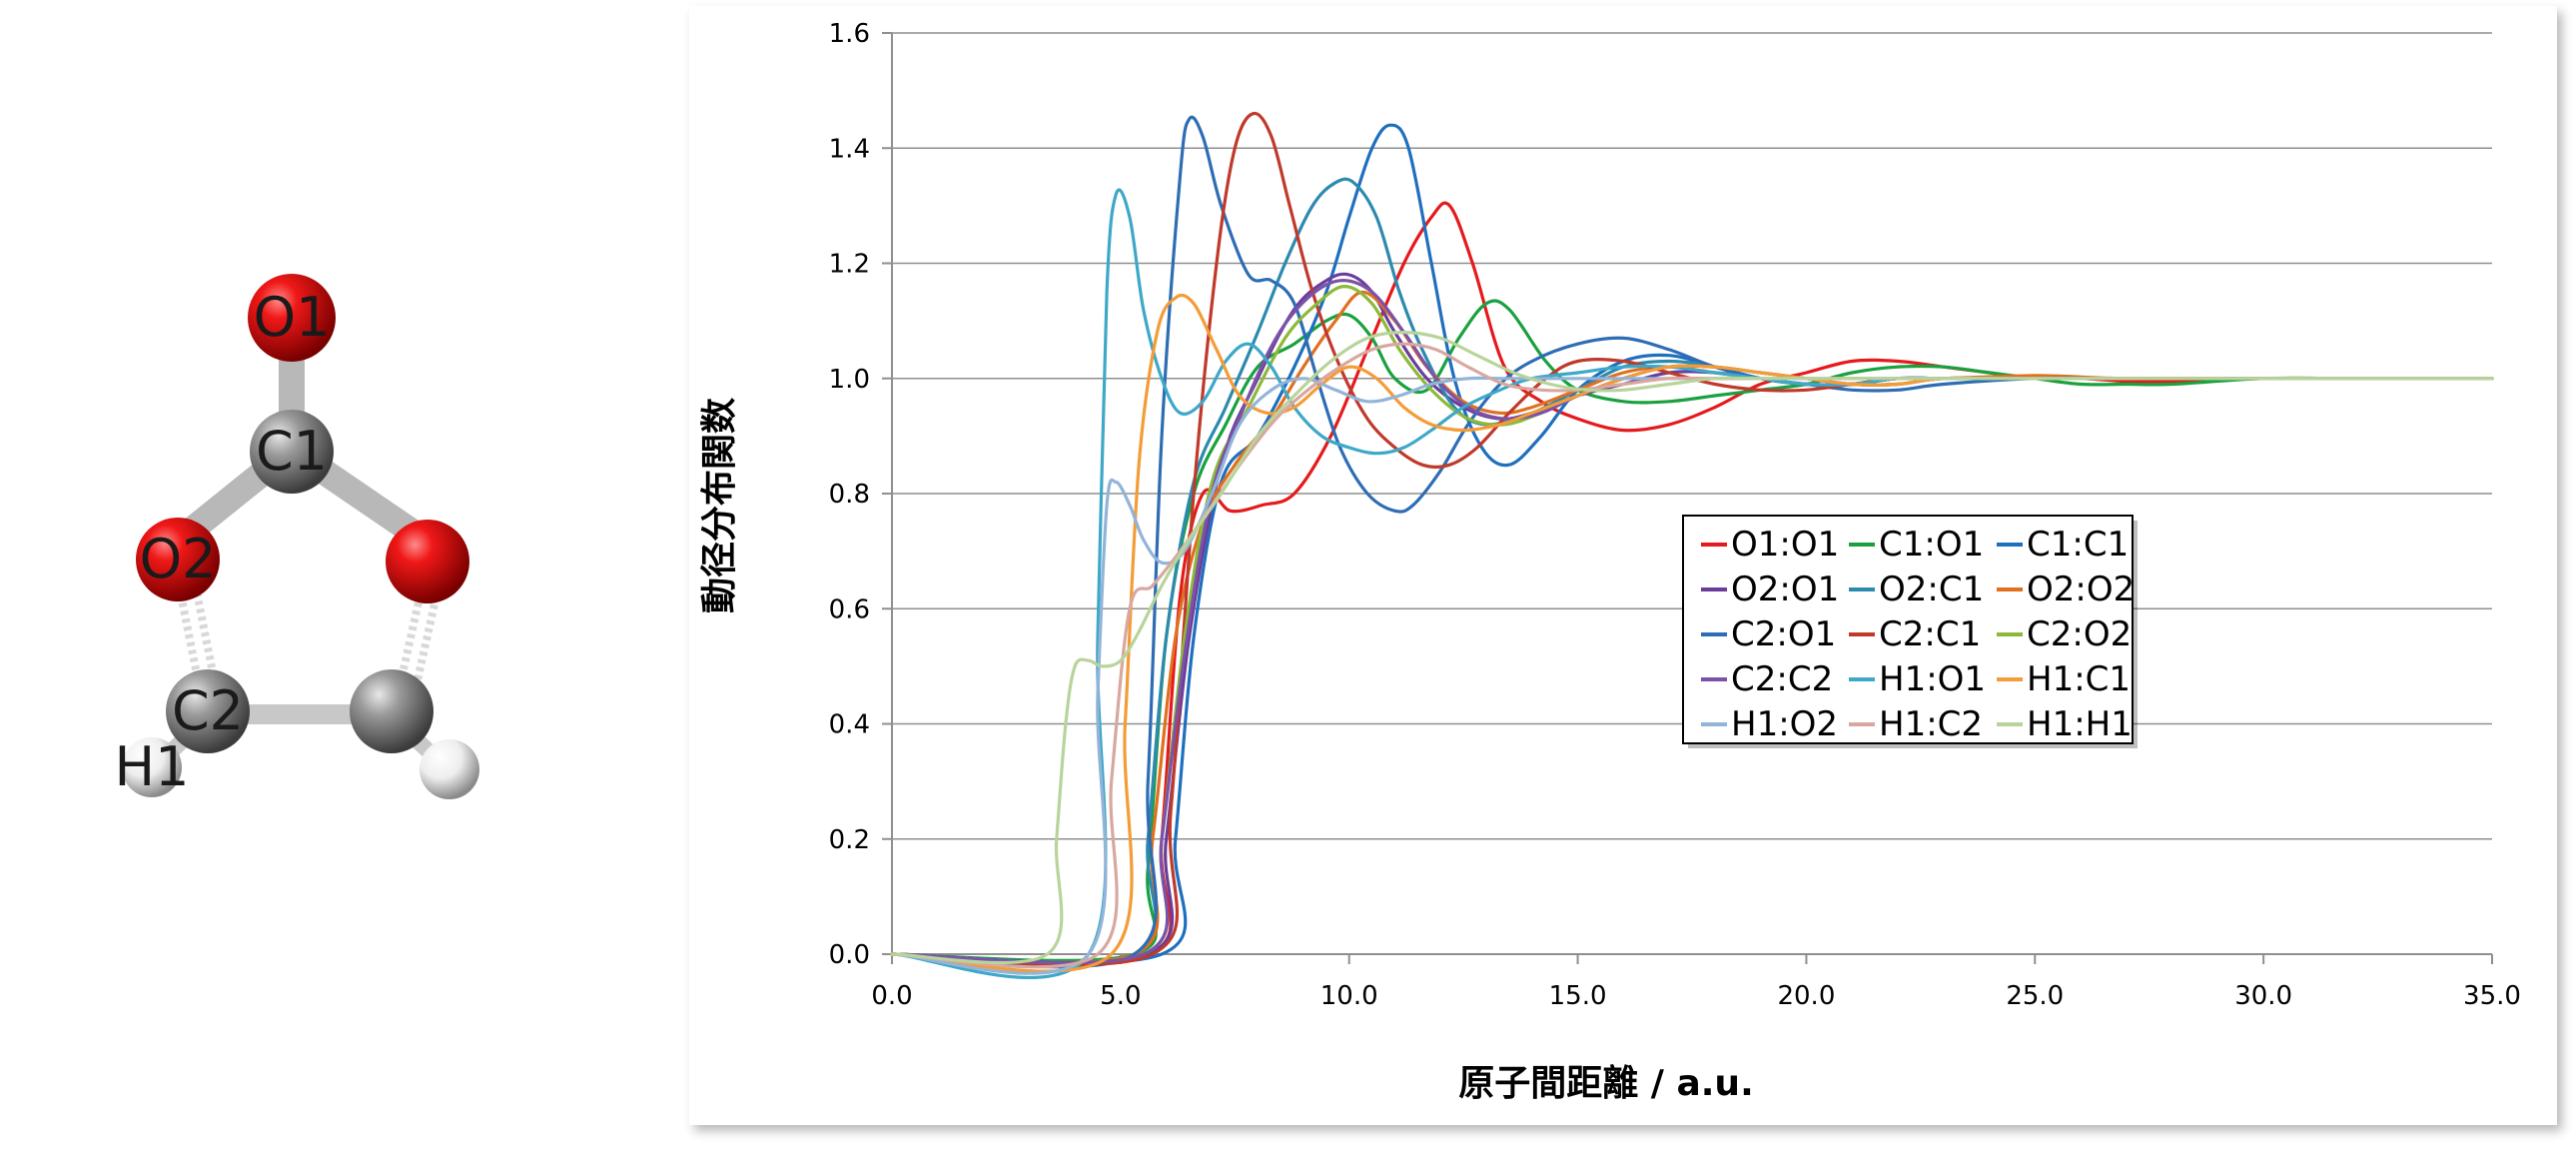  I want to click on atom-label-c1: C1, so click(292, 451).